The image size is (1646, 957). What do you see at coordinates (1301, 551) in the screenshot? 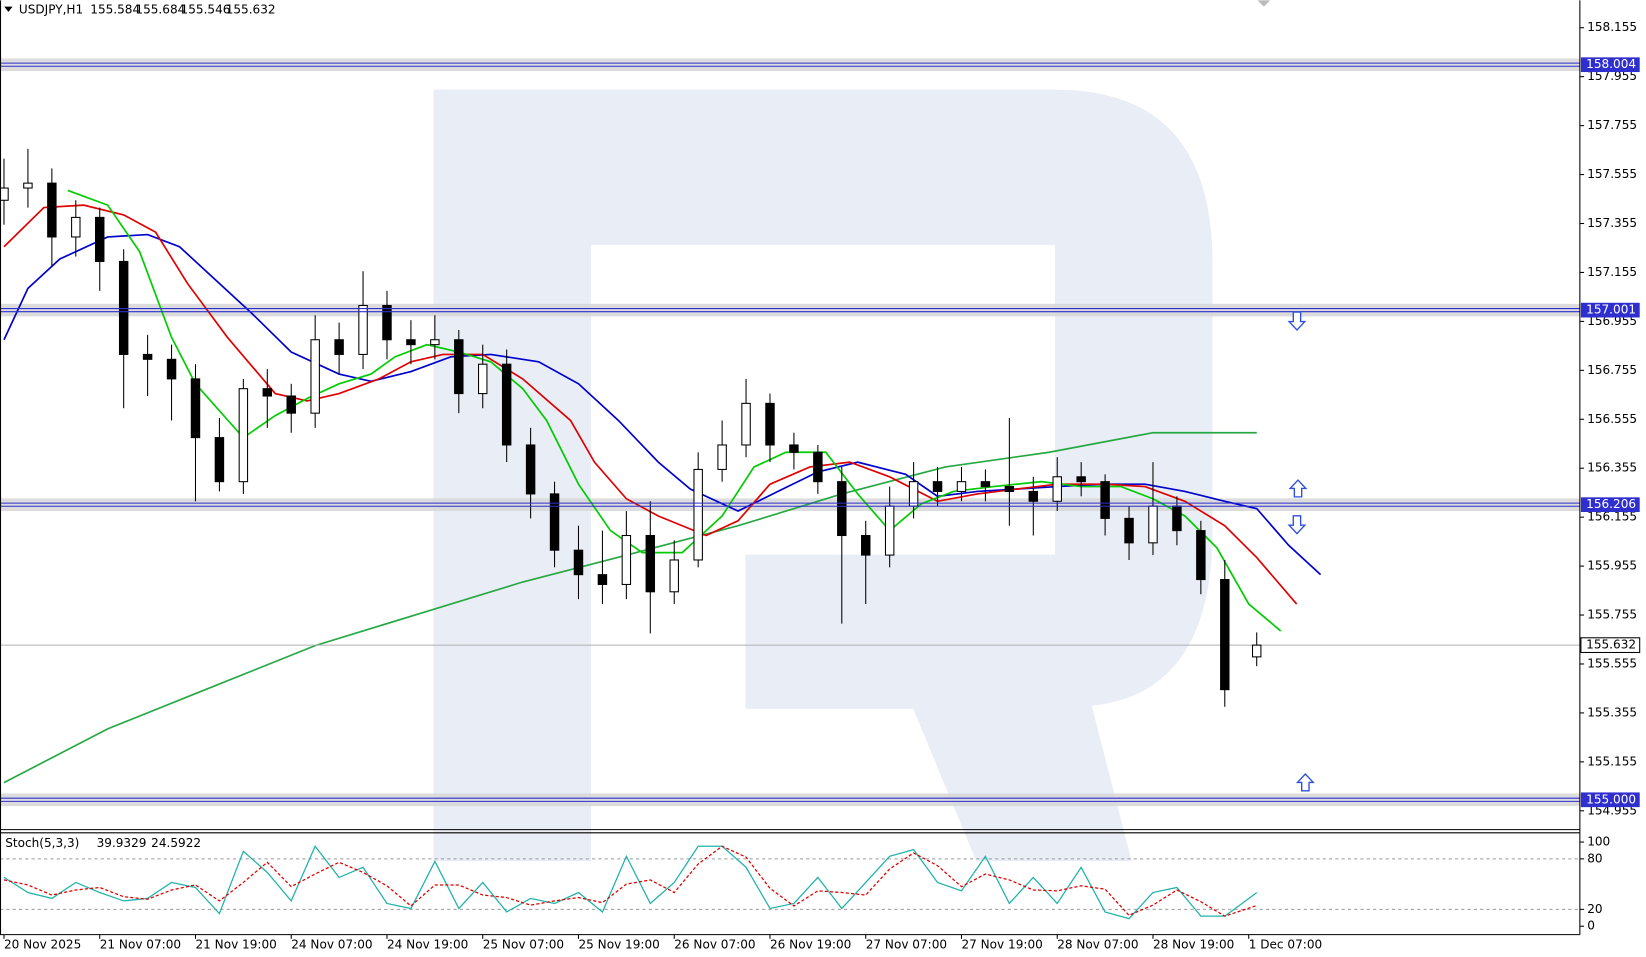
I see `signal-arrows` at bounding box center [1301, 551].